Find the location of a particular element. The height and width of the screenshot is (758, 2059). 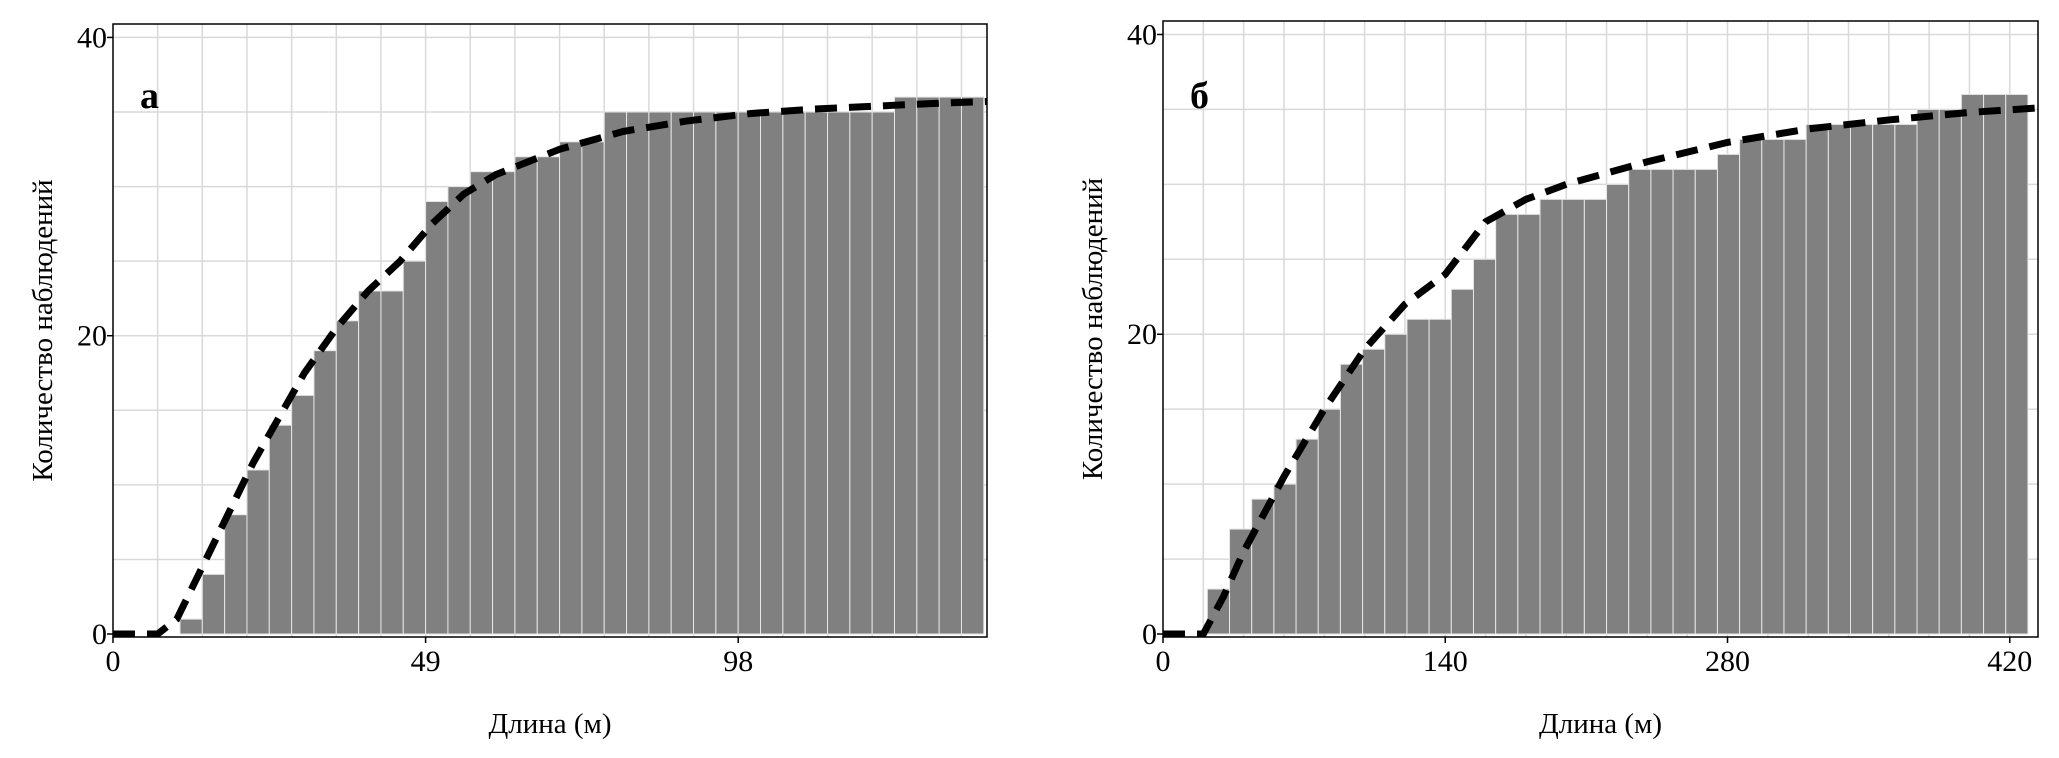

x-tick-label: 140 is located at coordinates (1445, 661).